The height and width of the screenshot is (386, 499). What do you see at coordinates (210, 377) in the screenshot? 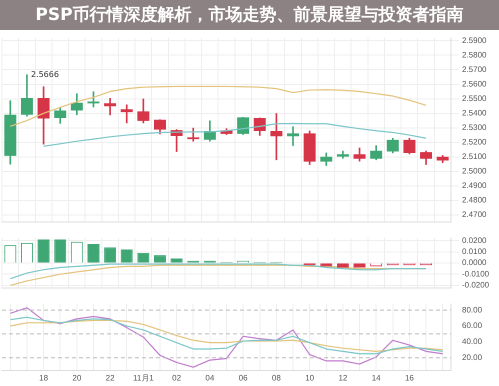
I see `x-tick-label: 04` at bounding box center [210, 377].